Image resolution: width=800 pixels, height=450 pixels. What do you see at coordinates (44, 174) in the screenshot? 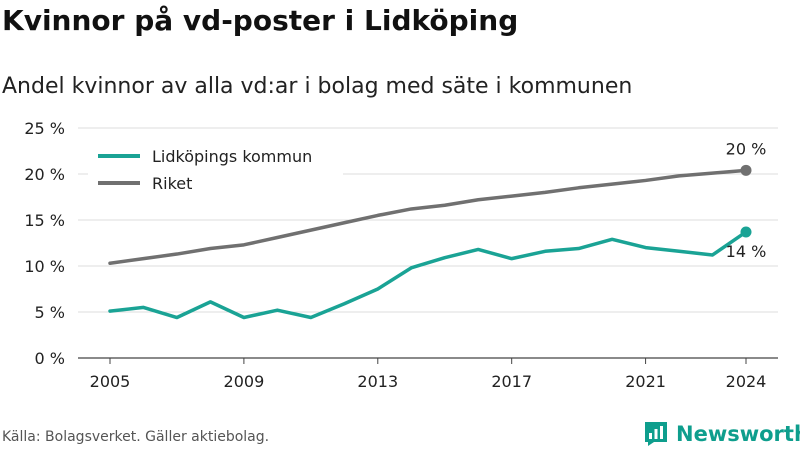
I see `y-tick-label: 20 %` at bounding box center [44, 174].